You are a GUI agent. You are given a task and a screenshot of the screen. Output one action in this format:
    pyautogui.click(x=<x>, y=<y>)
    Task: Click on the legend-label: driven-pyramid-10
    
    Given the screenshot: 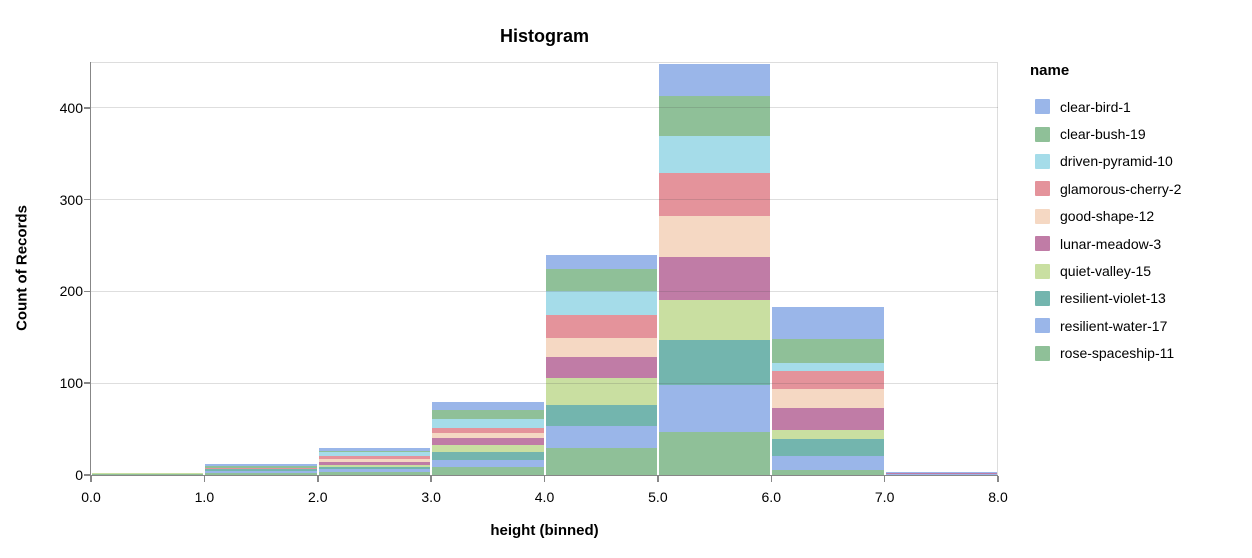 What is the action you would take?
    pyautogui.click(x=1116, y=161)
    